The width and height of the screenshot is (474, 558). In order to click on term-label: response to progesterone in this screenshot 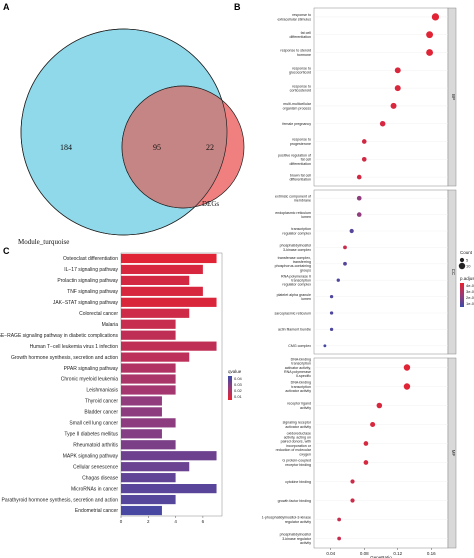, I will do `click(300, 142)`.